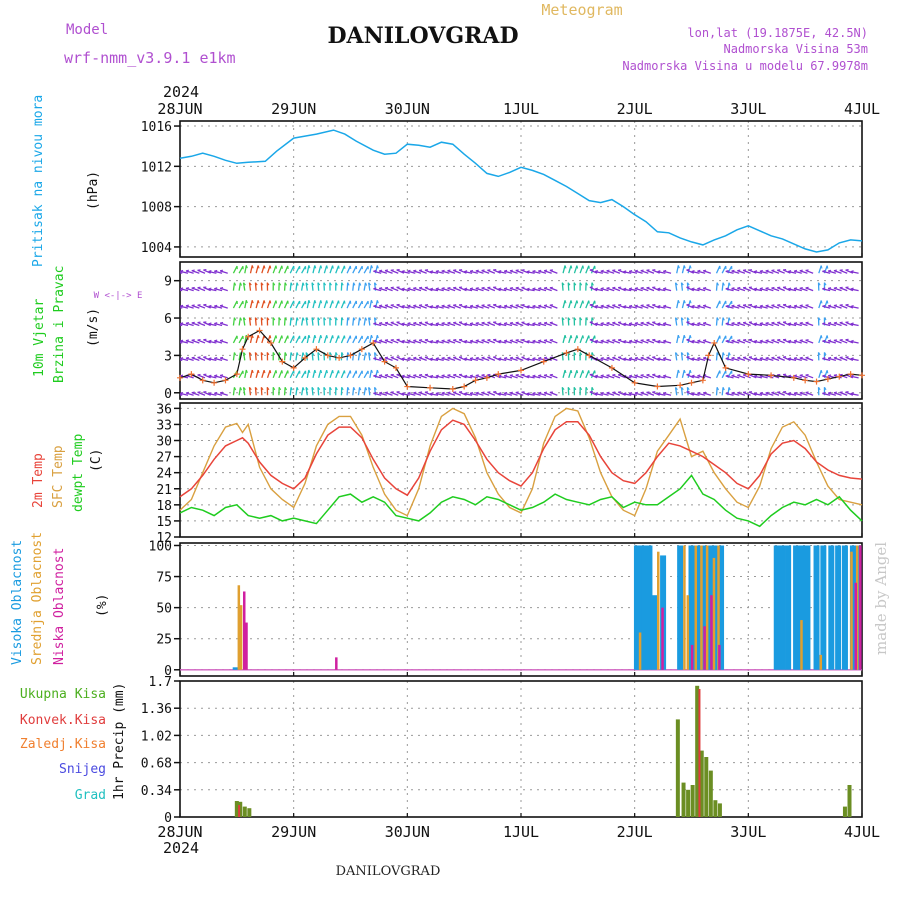  What do you see at coordinates (293, 109) in the screenshot?
I see `x-tick-label-top: 29JUN` at bounding box center [293, 109].